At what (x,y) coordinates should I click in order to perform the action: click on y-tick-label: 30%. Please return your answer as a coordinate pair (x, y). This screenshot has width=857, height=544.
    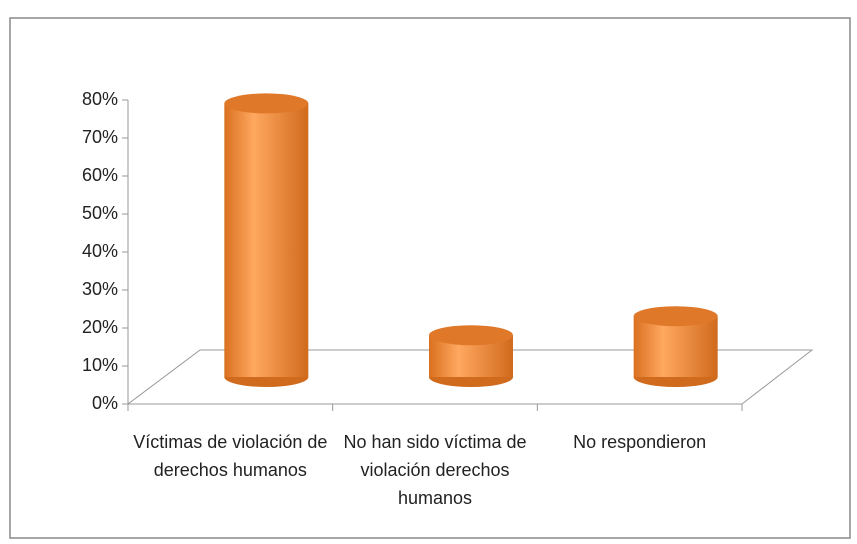
    Looking at the image, I should click on (100, 289).